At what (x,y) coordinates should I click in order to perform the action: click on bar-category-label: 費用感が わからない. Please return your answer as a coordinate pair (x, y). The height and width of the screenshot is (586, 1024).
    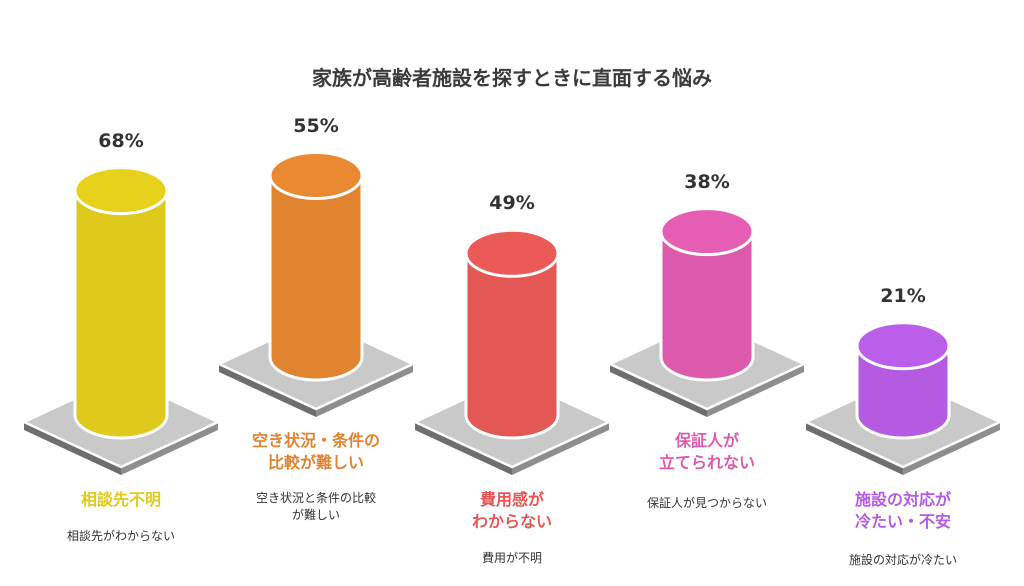
    Looking at the image, I should click on (511, 510).